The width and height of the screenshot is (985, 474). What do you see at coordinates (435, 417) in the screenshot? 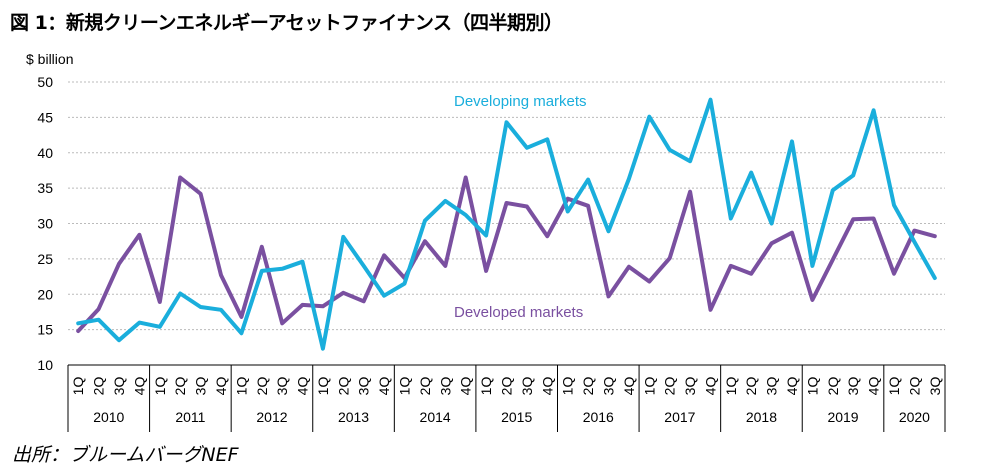
I see `year-label: 2014` at bounding box center [435, 417].